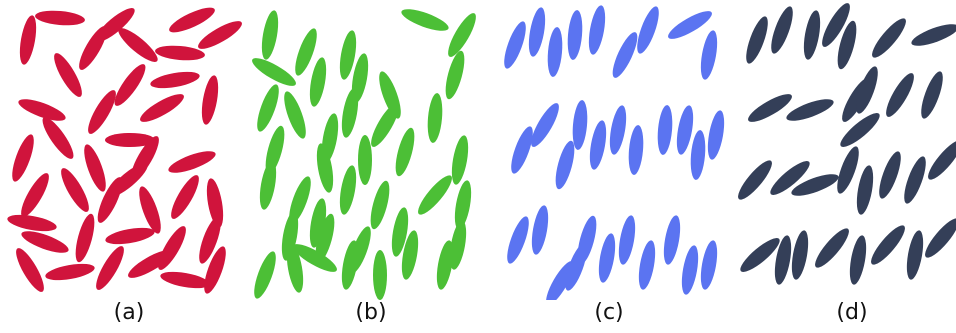 The height and width of the screenshot is (333, 956). I want to click on panel-c-label: (c), so click(609, 312).